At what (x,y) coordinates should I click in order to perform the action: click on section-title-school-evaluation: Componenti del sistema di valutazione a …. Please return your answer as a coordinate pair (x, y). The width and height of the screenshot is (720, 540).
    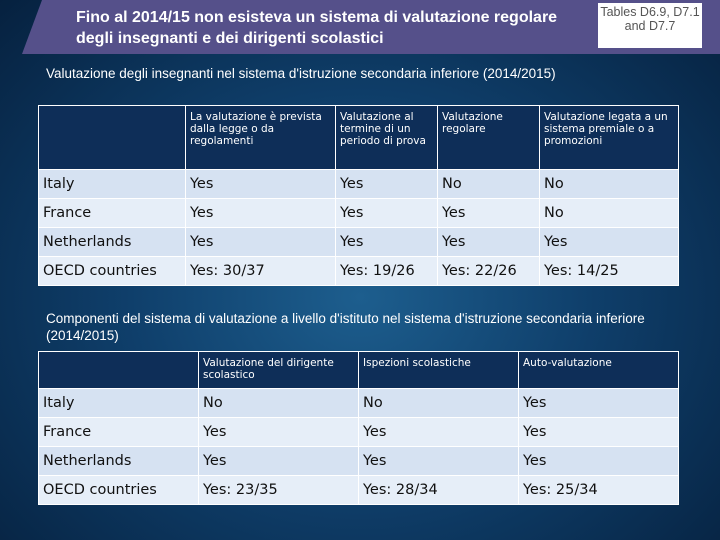
    Looking at the image, I should click on (345, 327).